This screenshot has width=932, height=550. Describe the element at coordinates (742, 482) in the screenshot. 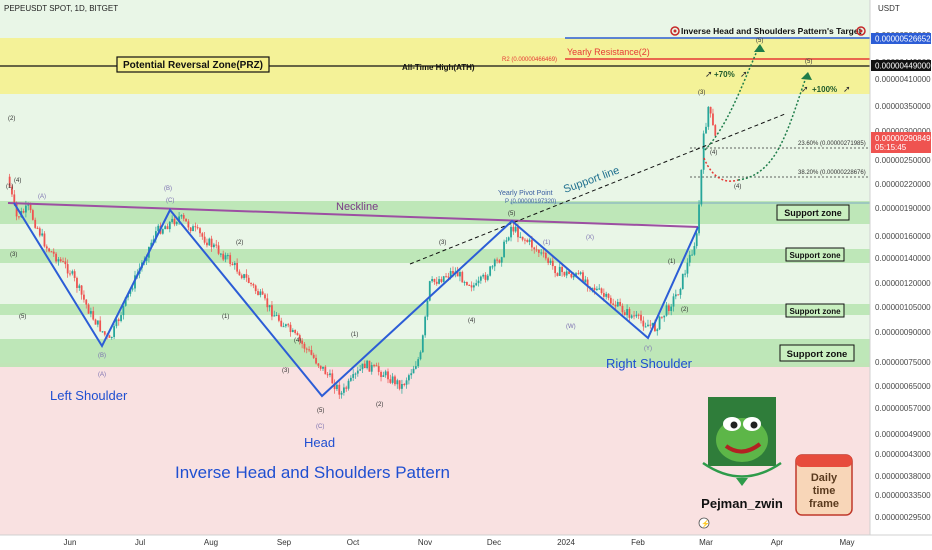

I see `avatar-pointer` at that location.